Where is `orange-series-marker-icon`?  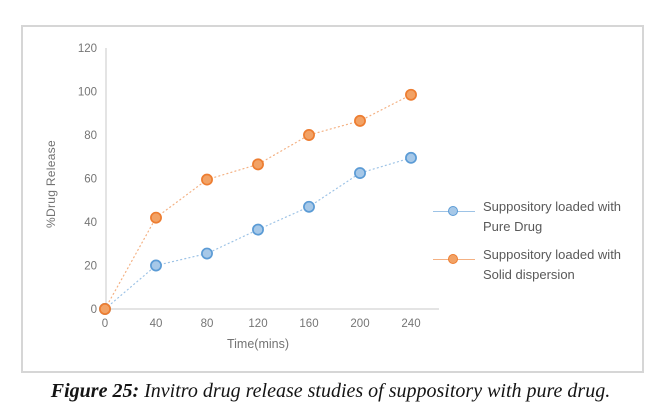
orange-series-marker-icon is located at coordinates (454, 260).